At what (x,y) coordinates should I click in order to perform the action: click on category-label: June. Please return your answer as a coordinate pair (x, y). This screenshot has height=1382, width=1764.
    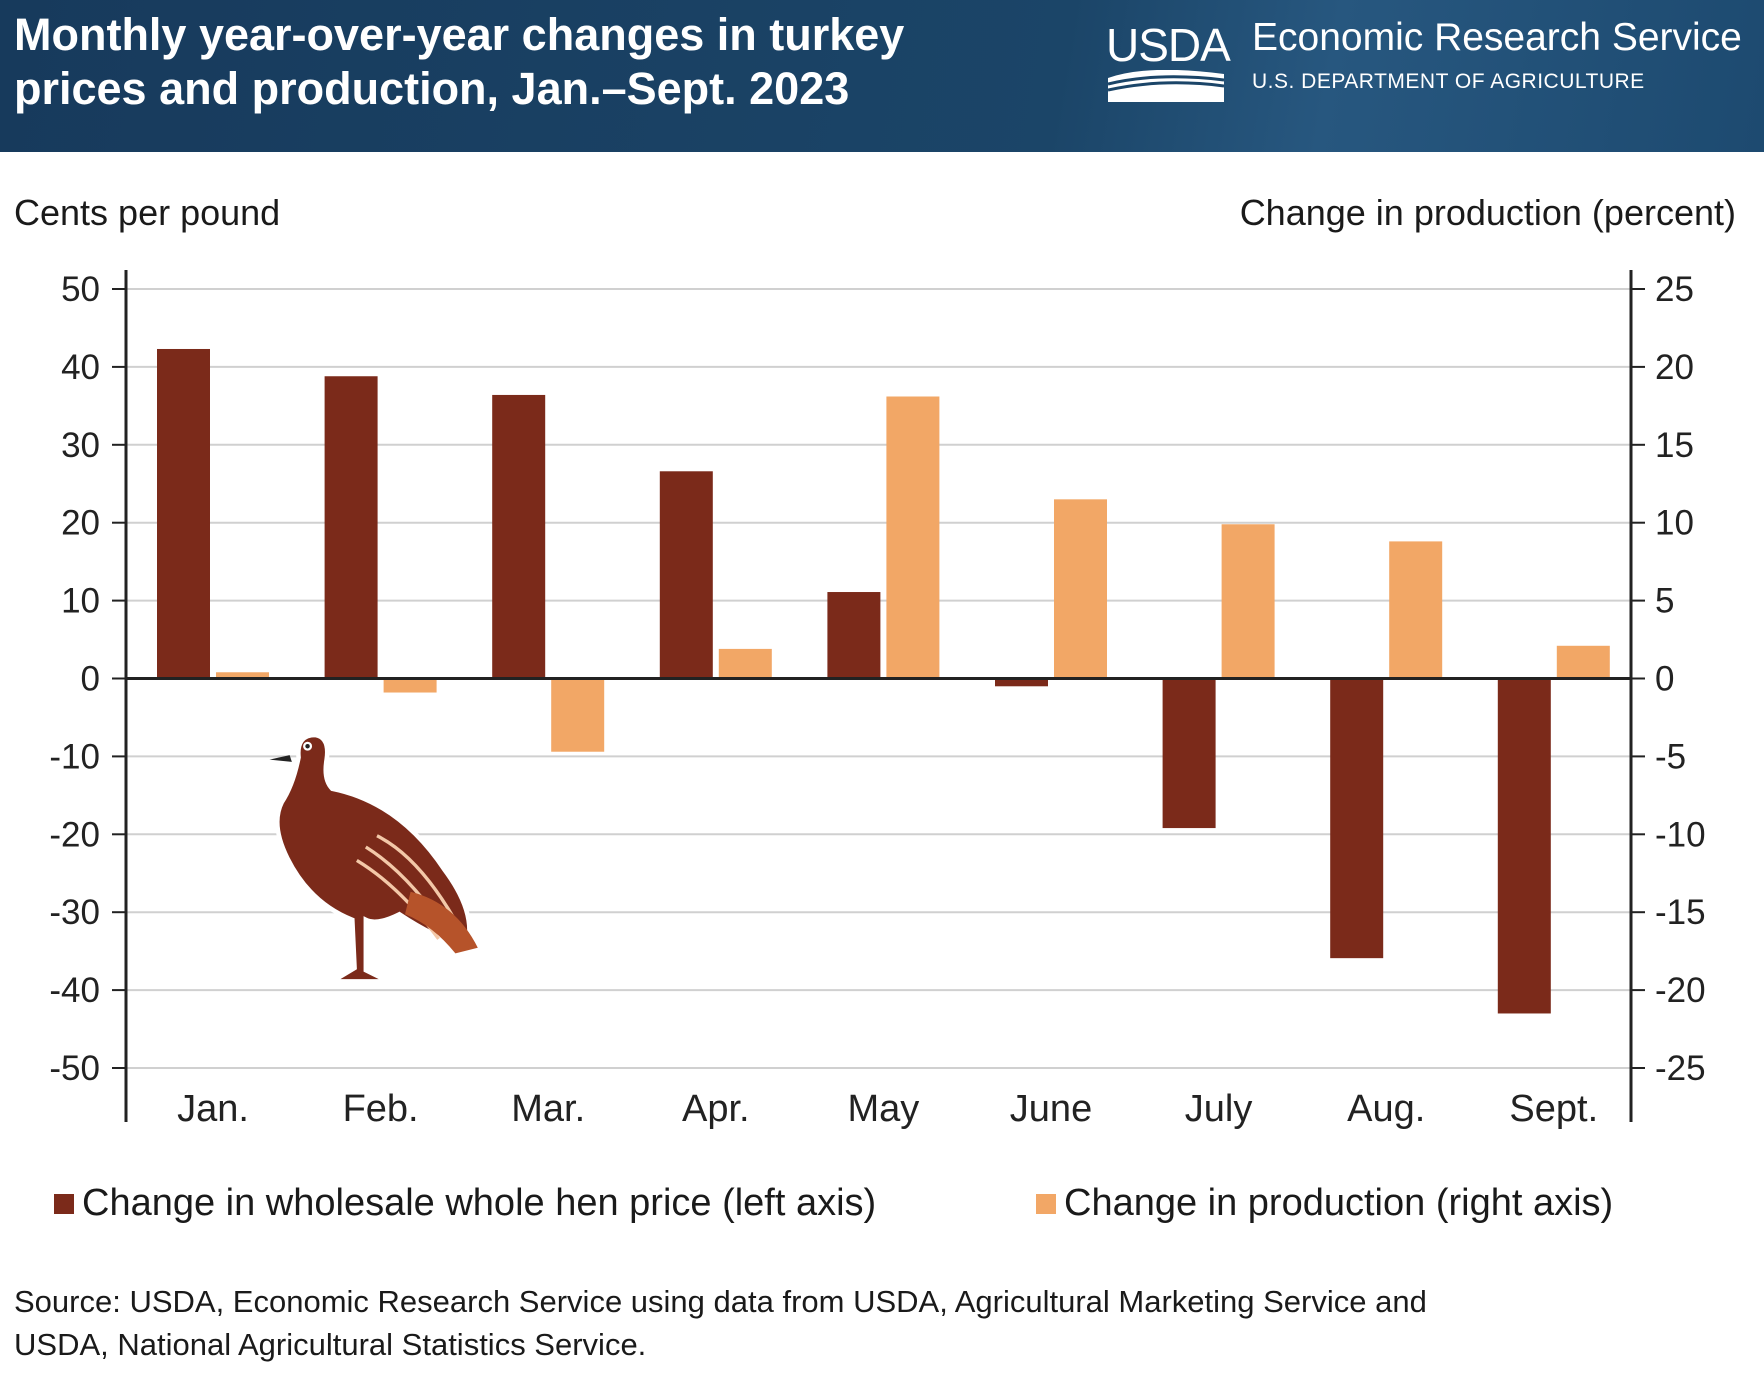
    Looking at the image, I should click on (1051, 1109).